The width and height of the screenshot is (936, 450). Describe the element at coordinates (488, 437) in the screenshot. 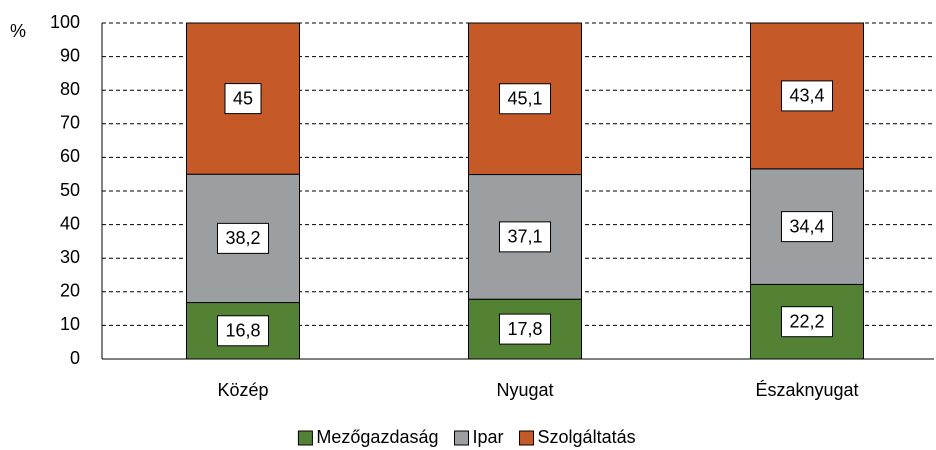

I see `legend-label: Ipar` at that location.